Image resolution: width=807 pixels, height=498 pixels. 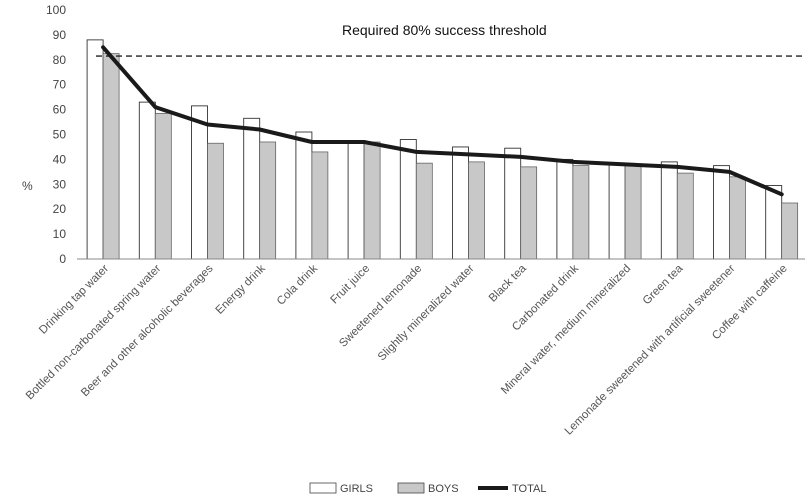 What do you see at coordinates (60, 234) in the screenshot?
I see `y-tick-label: 10` at bounding box center [60, 234].